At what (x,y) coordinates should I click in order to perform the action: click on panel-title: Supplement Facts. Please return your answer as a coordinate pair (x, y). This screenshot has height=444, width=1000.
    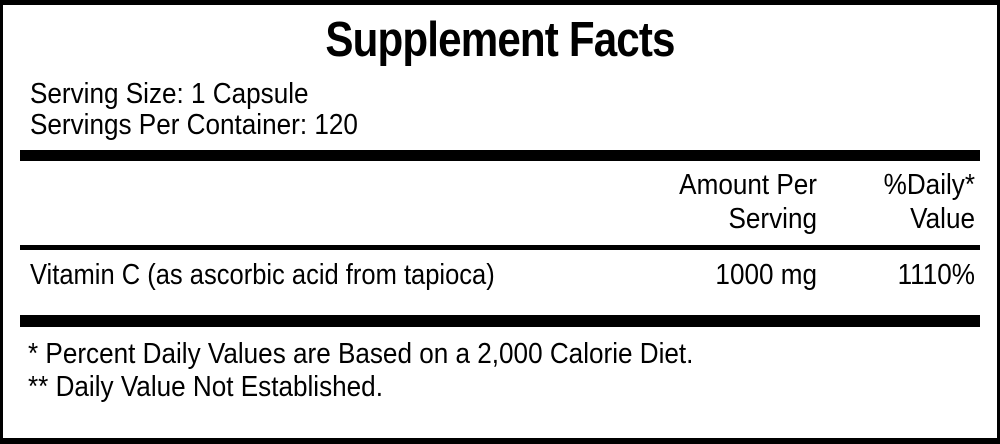
    Looking at the image, I should click on (500, 40).